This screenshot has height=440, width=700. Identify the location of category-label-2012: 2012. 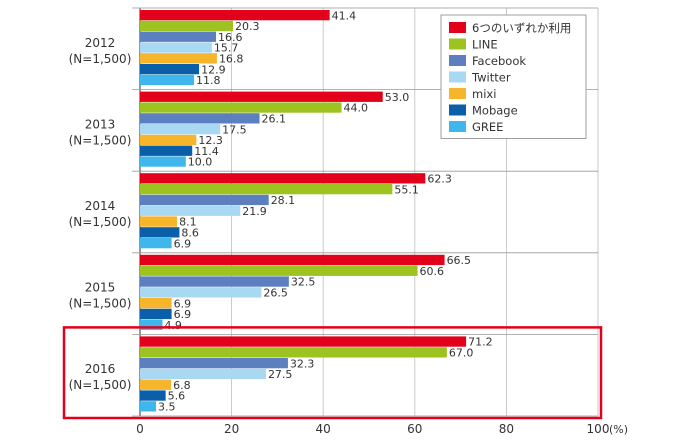
(100, 43).